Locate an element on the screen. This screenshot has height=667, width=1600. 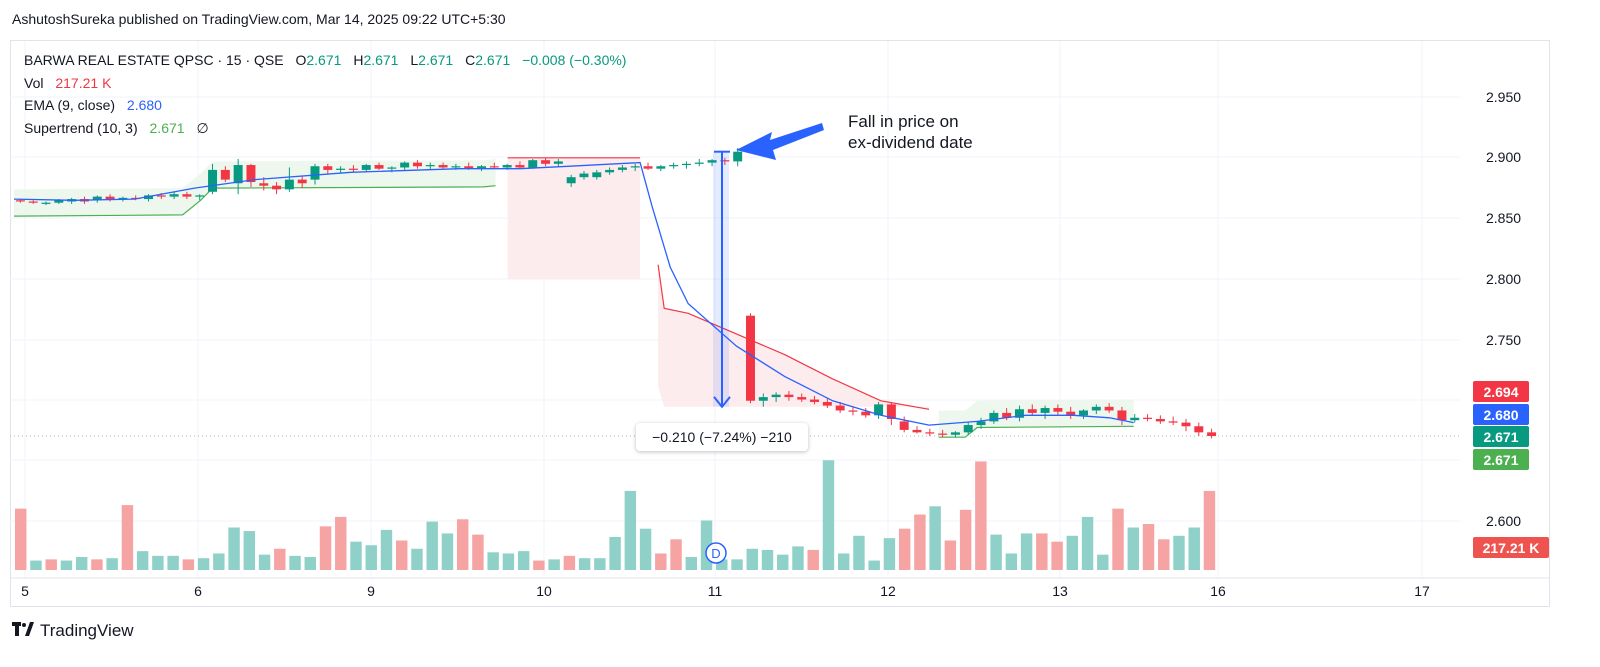
supertrend-up-fill is located at coordinates (1036, 418).